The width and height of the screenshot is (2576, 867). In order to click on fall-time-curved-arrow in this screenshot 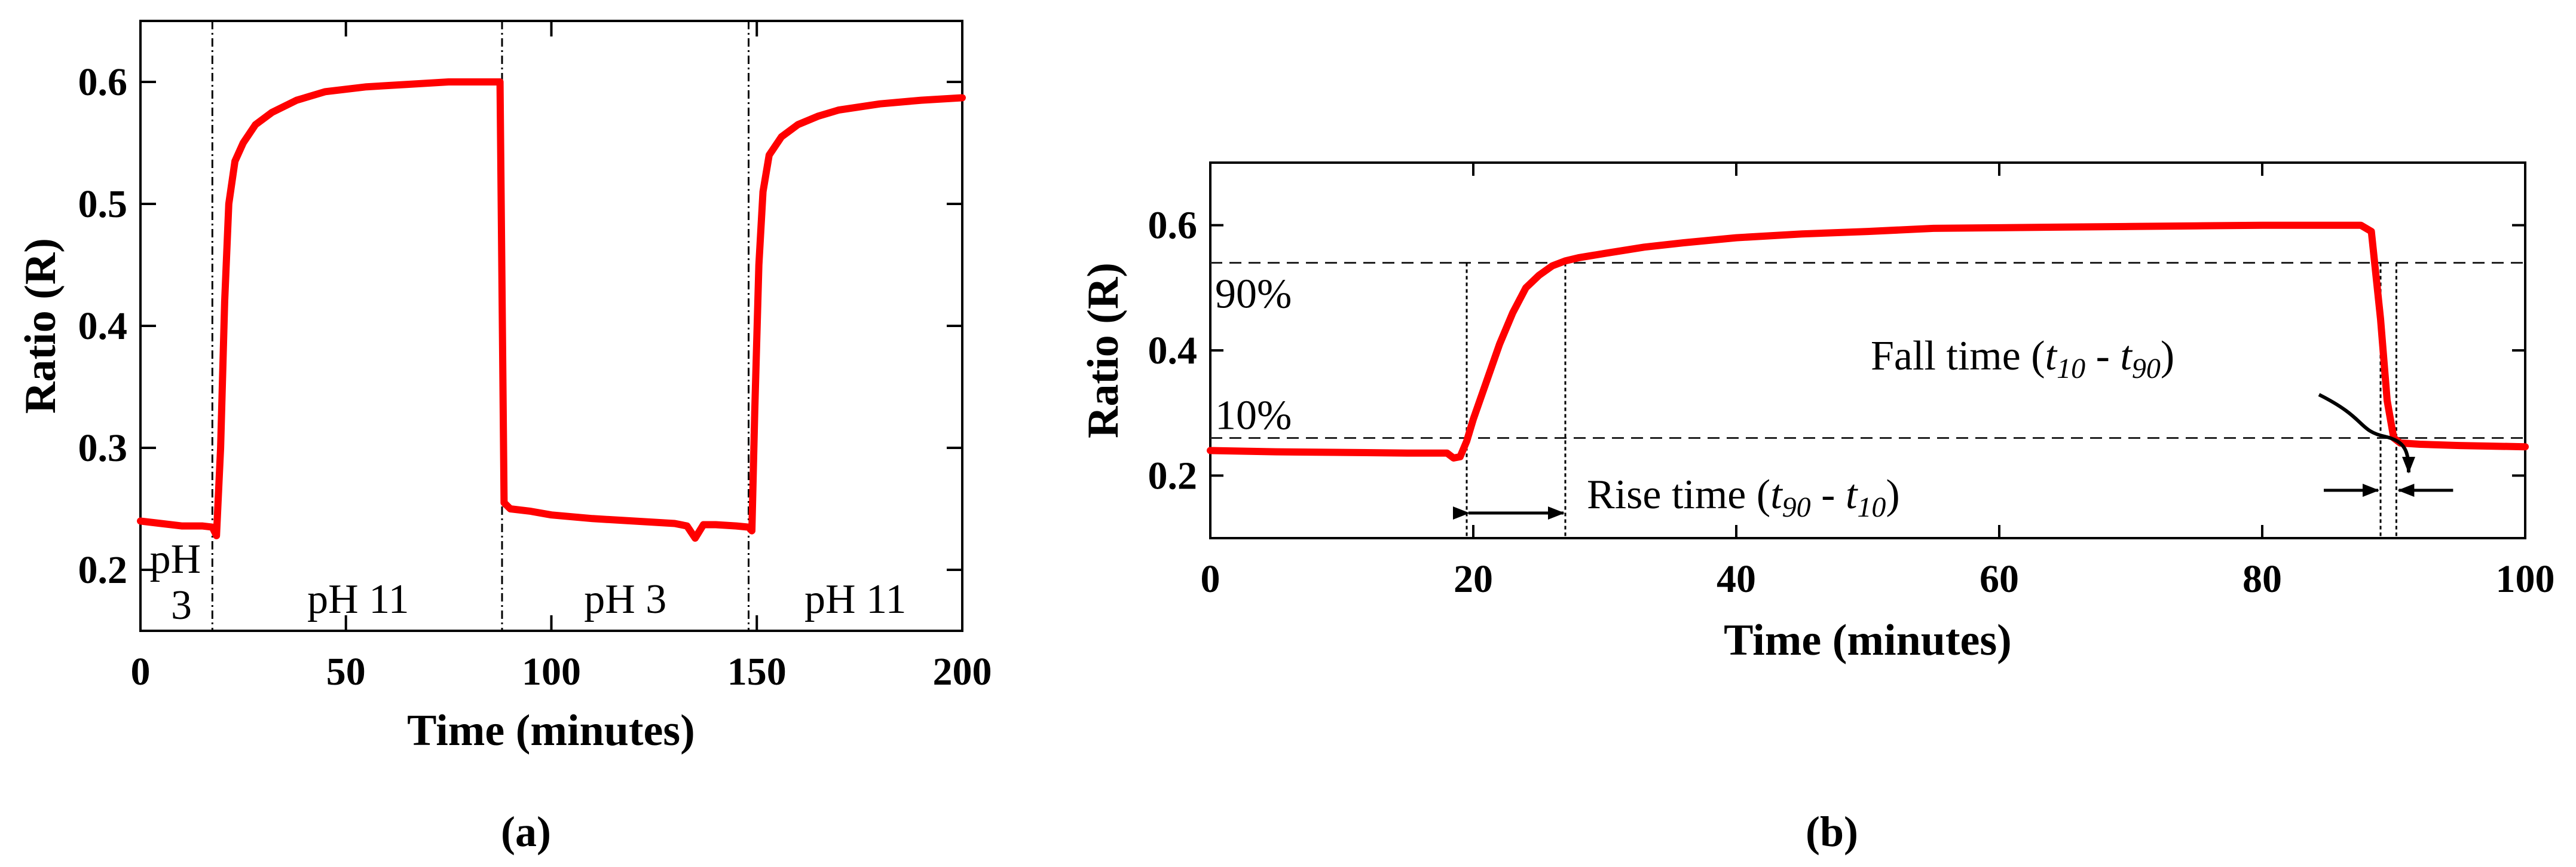, I will do `click(2366, 433)`.